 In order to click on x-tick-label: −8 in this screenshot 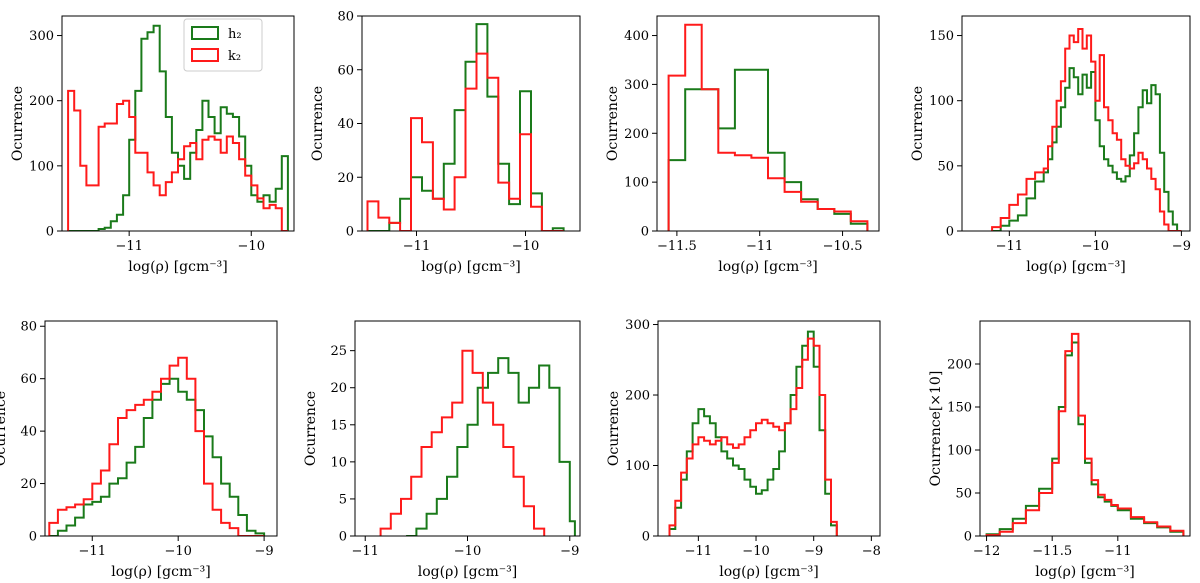, I will do `click(871, 551)`.